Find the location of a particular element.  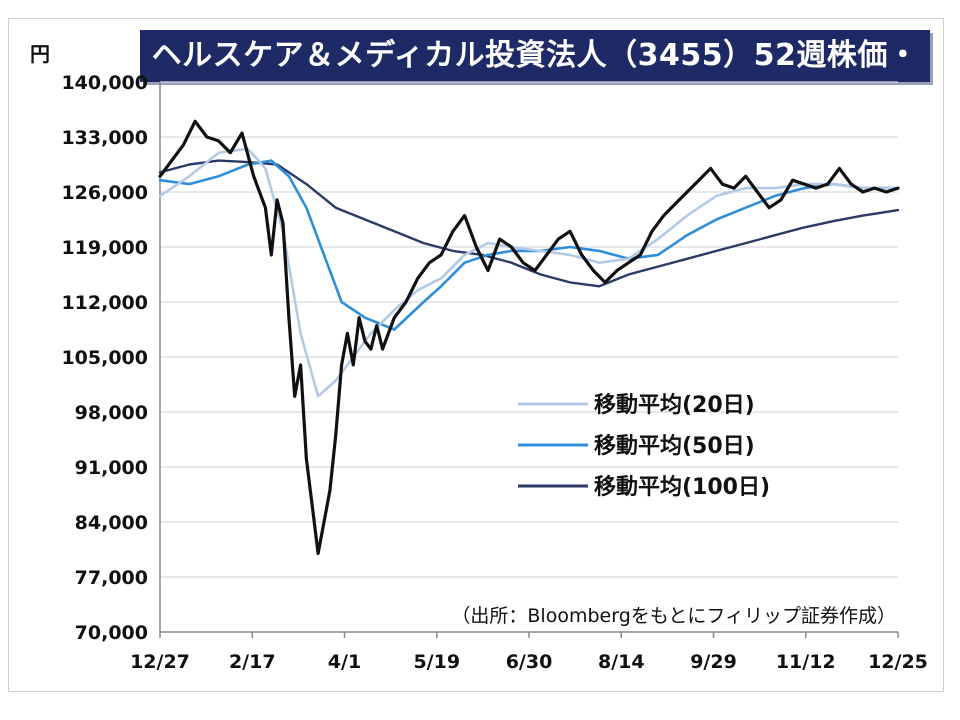

y-tick-label: 70,000 is located at coordinates (111, 633).